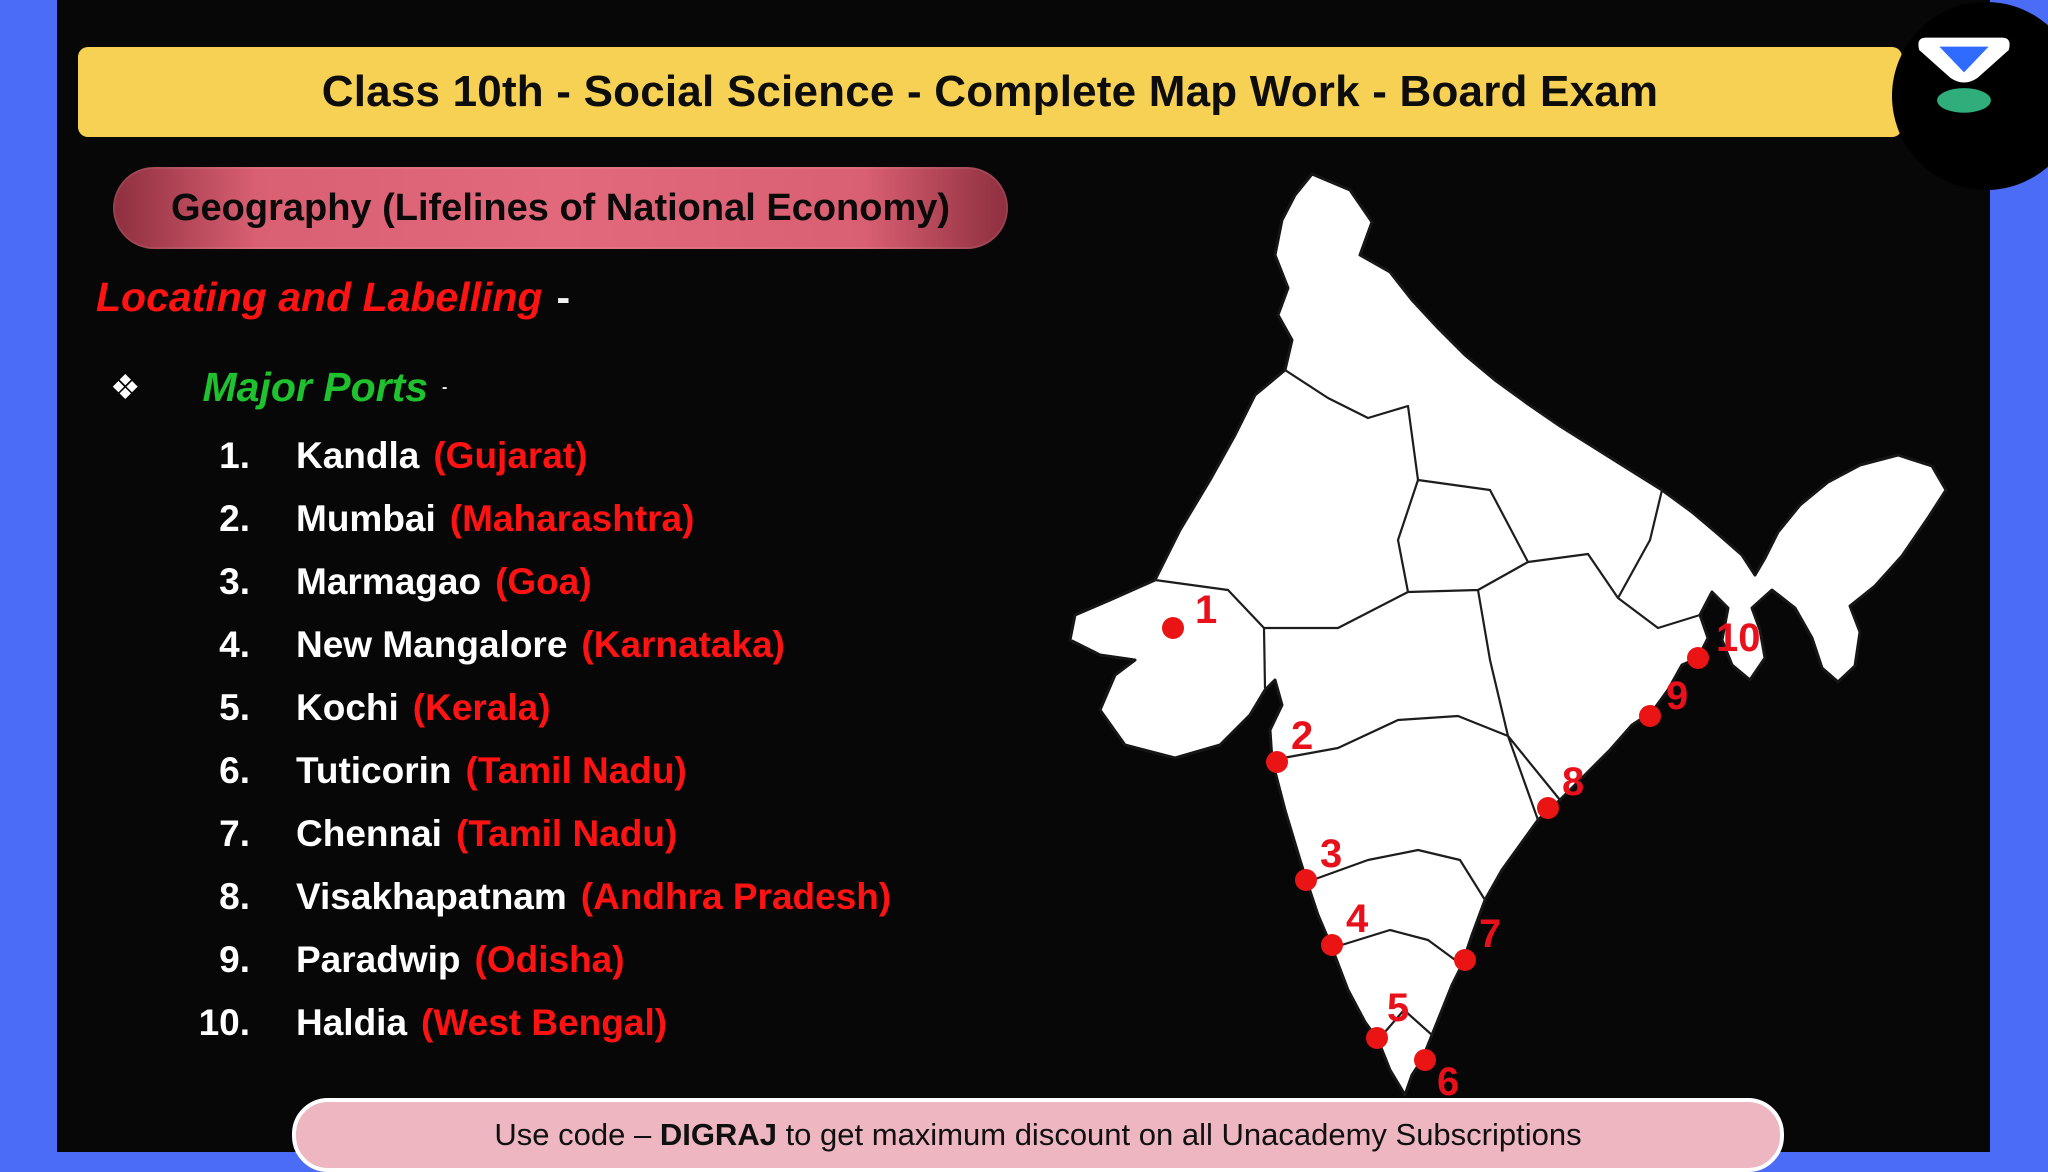  I want to click on port-list-item: 2. Mumbai (Maharashtra), so click(491, 518).